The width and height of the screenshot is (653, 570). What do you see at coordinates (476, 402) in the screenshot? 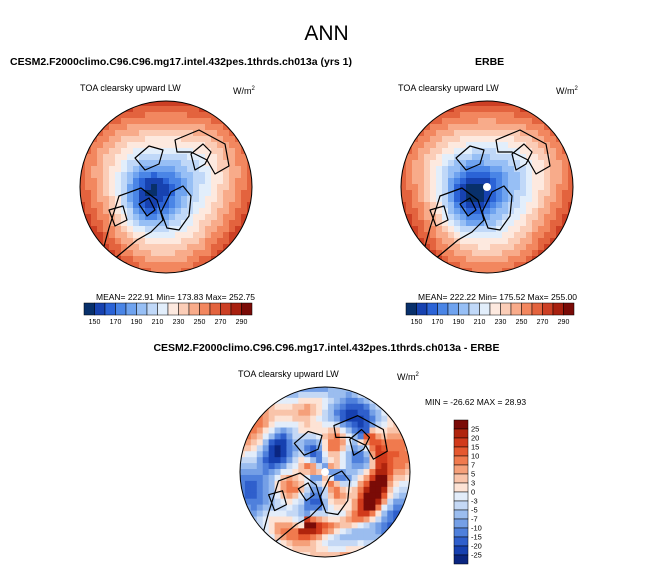
I see `panel-diff-stats: MIN = -26.62 MAX = 28.93` at bounding box center [476, 402].